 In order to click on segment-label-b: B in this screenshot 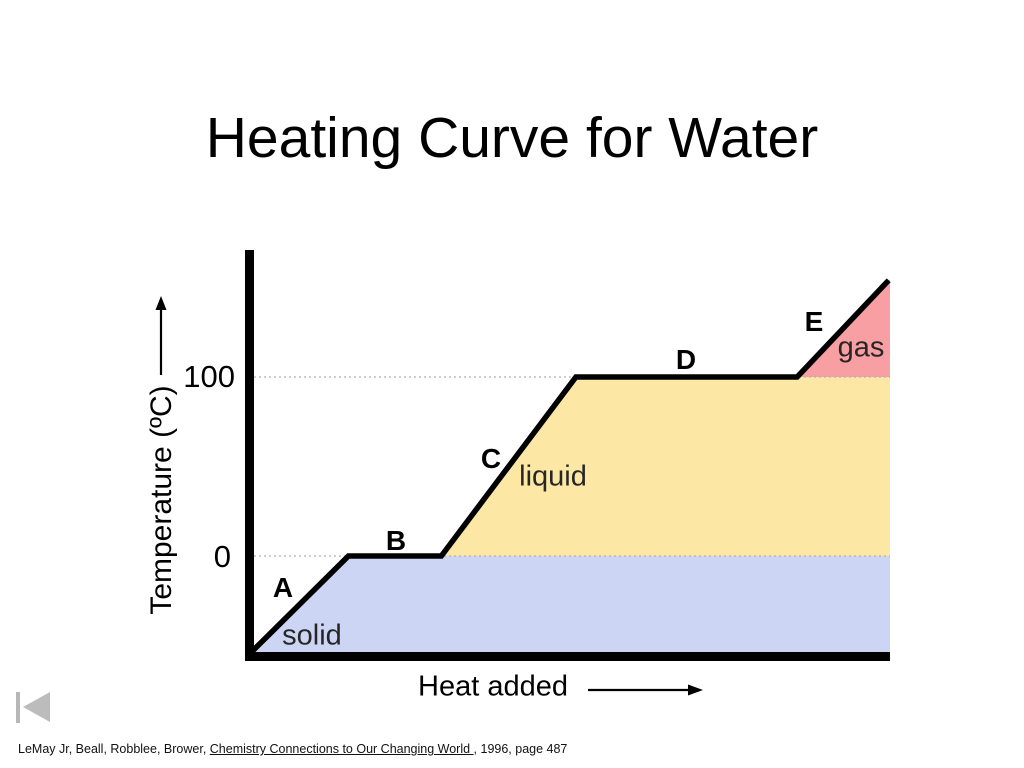, I will do `click(396, 540)`.